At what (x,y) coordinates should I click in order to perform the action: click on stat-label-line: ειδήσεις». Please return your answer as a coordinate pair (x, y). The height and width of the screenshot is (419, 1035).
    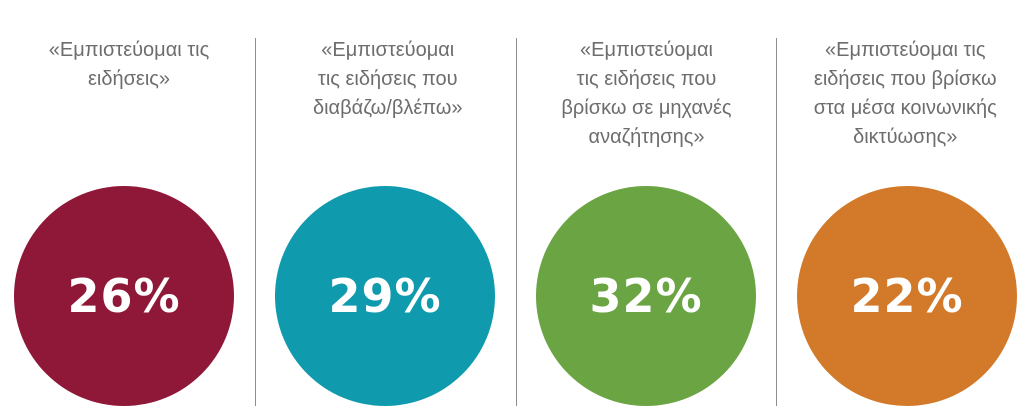
    Looking at the image, I should click on (129, 79).